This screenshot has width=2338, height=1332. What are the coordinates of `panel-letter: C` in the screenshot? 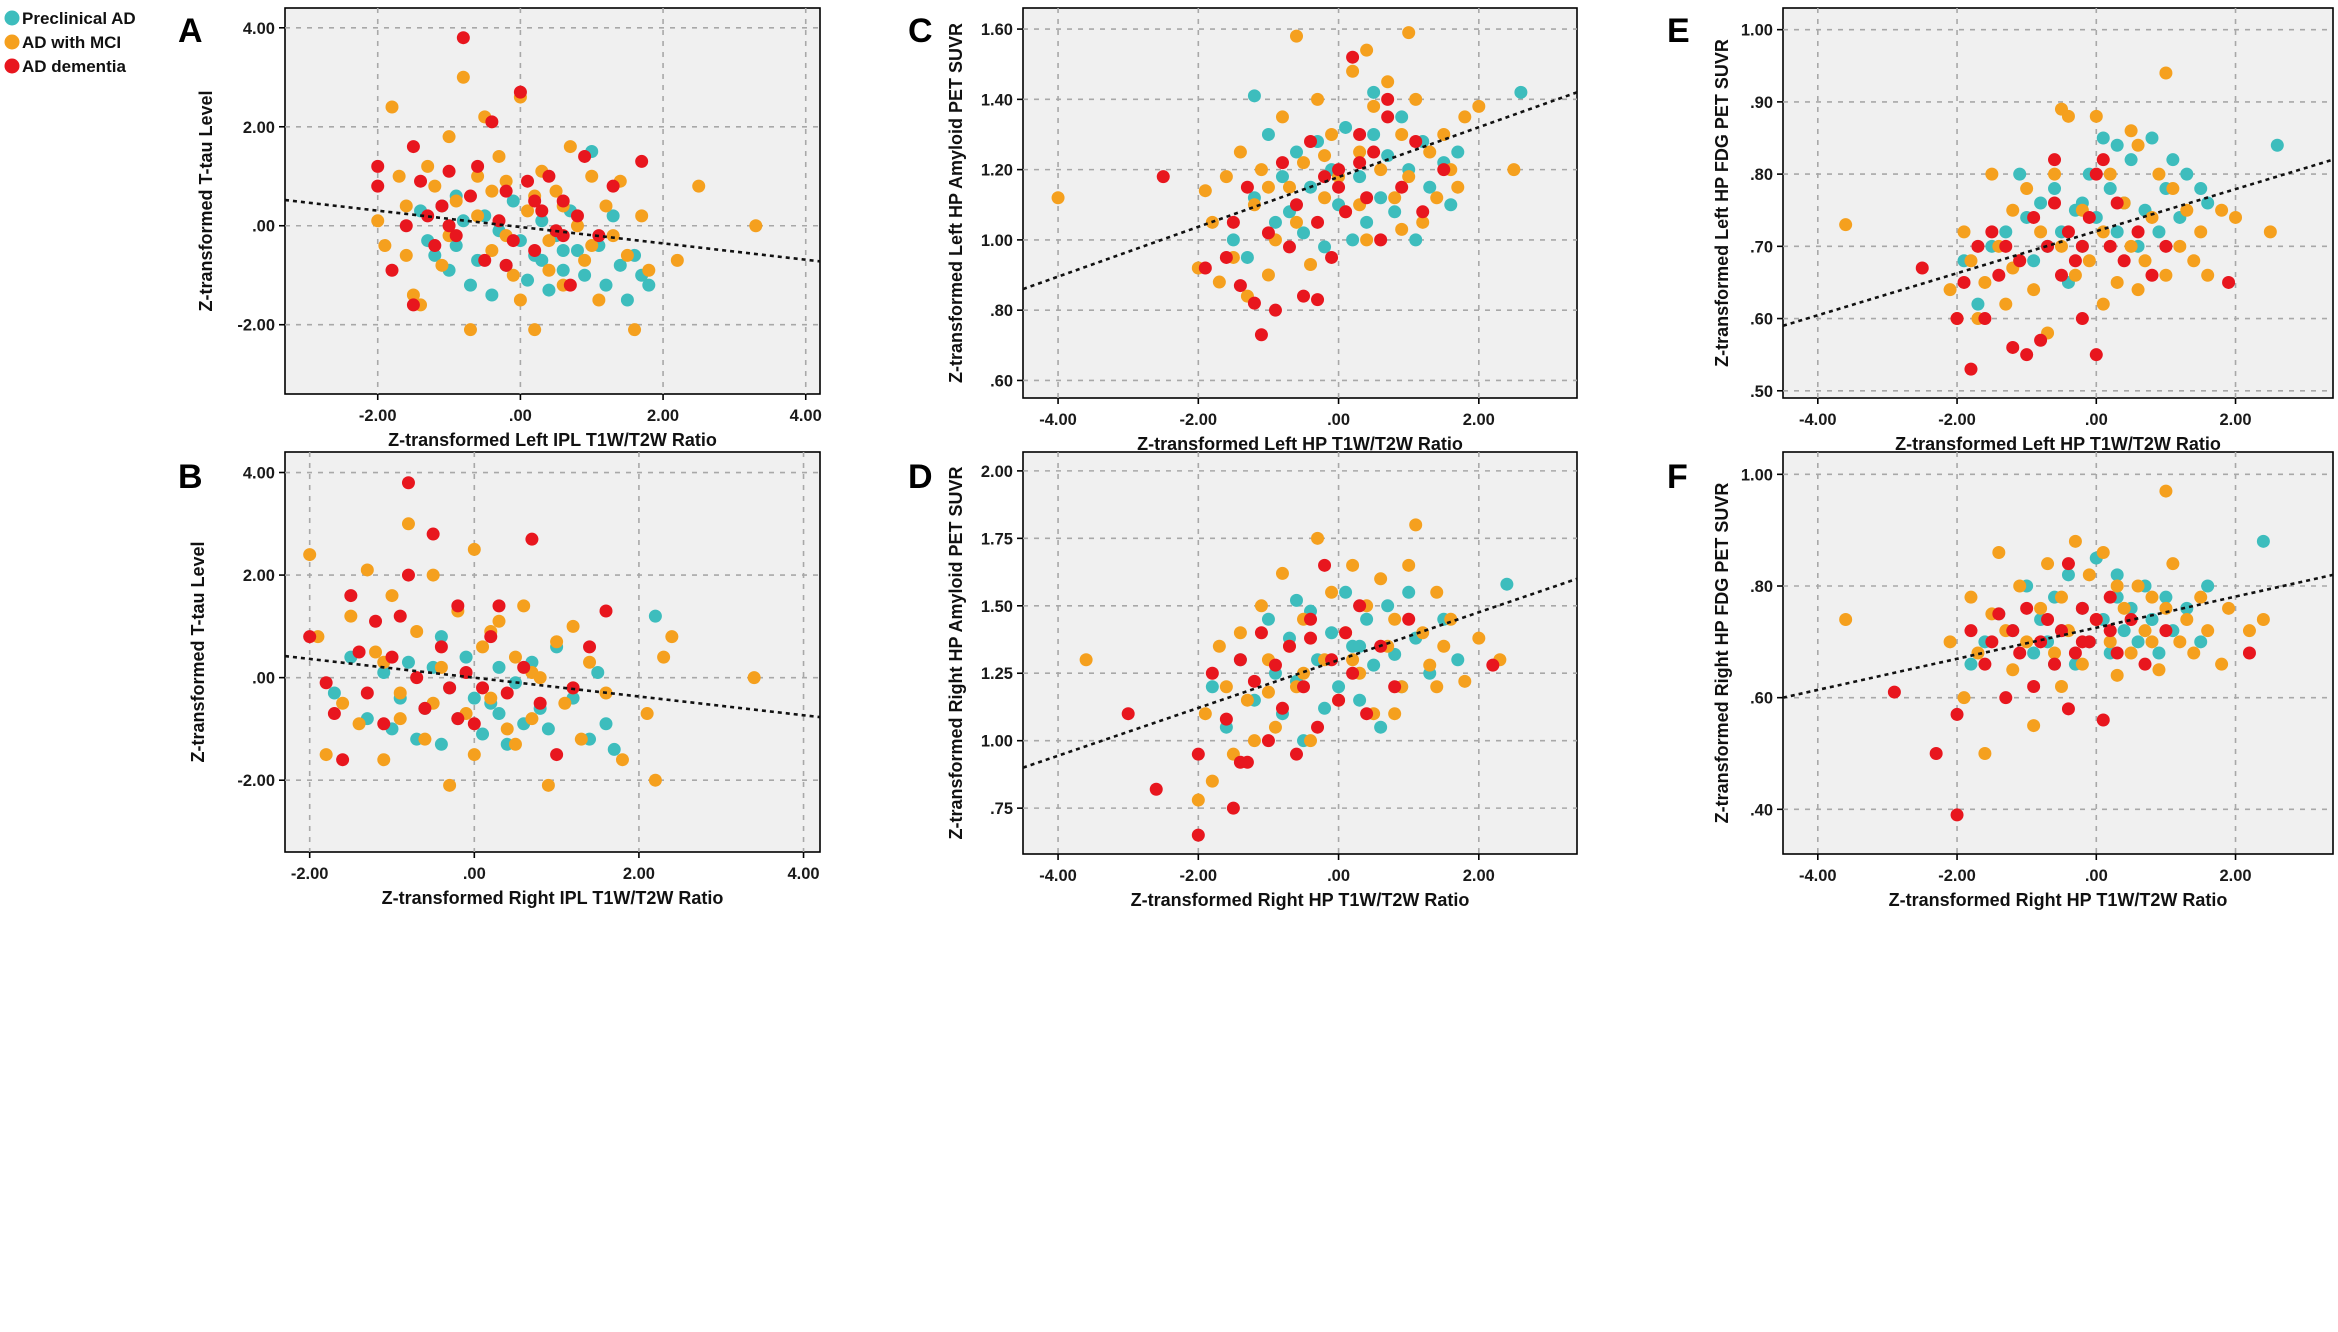 It's located at (920, 31).